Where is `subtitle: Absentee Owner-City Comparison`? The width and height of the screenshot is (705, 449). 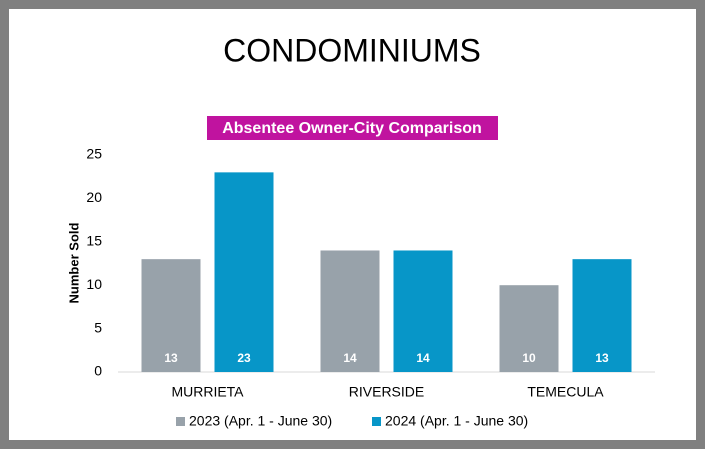
subtitle: Absentee Owner-City Comparison is located at coordinates (352, 128).